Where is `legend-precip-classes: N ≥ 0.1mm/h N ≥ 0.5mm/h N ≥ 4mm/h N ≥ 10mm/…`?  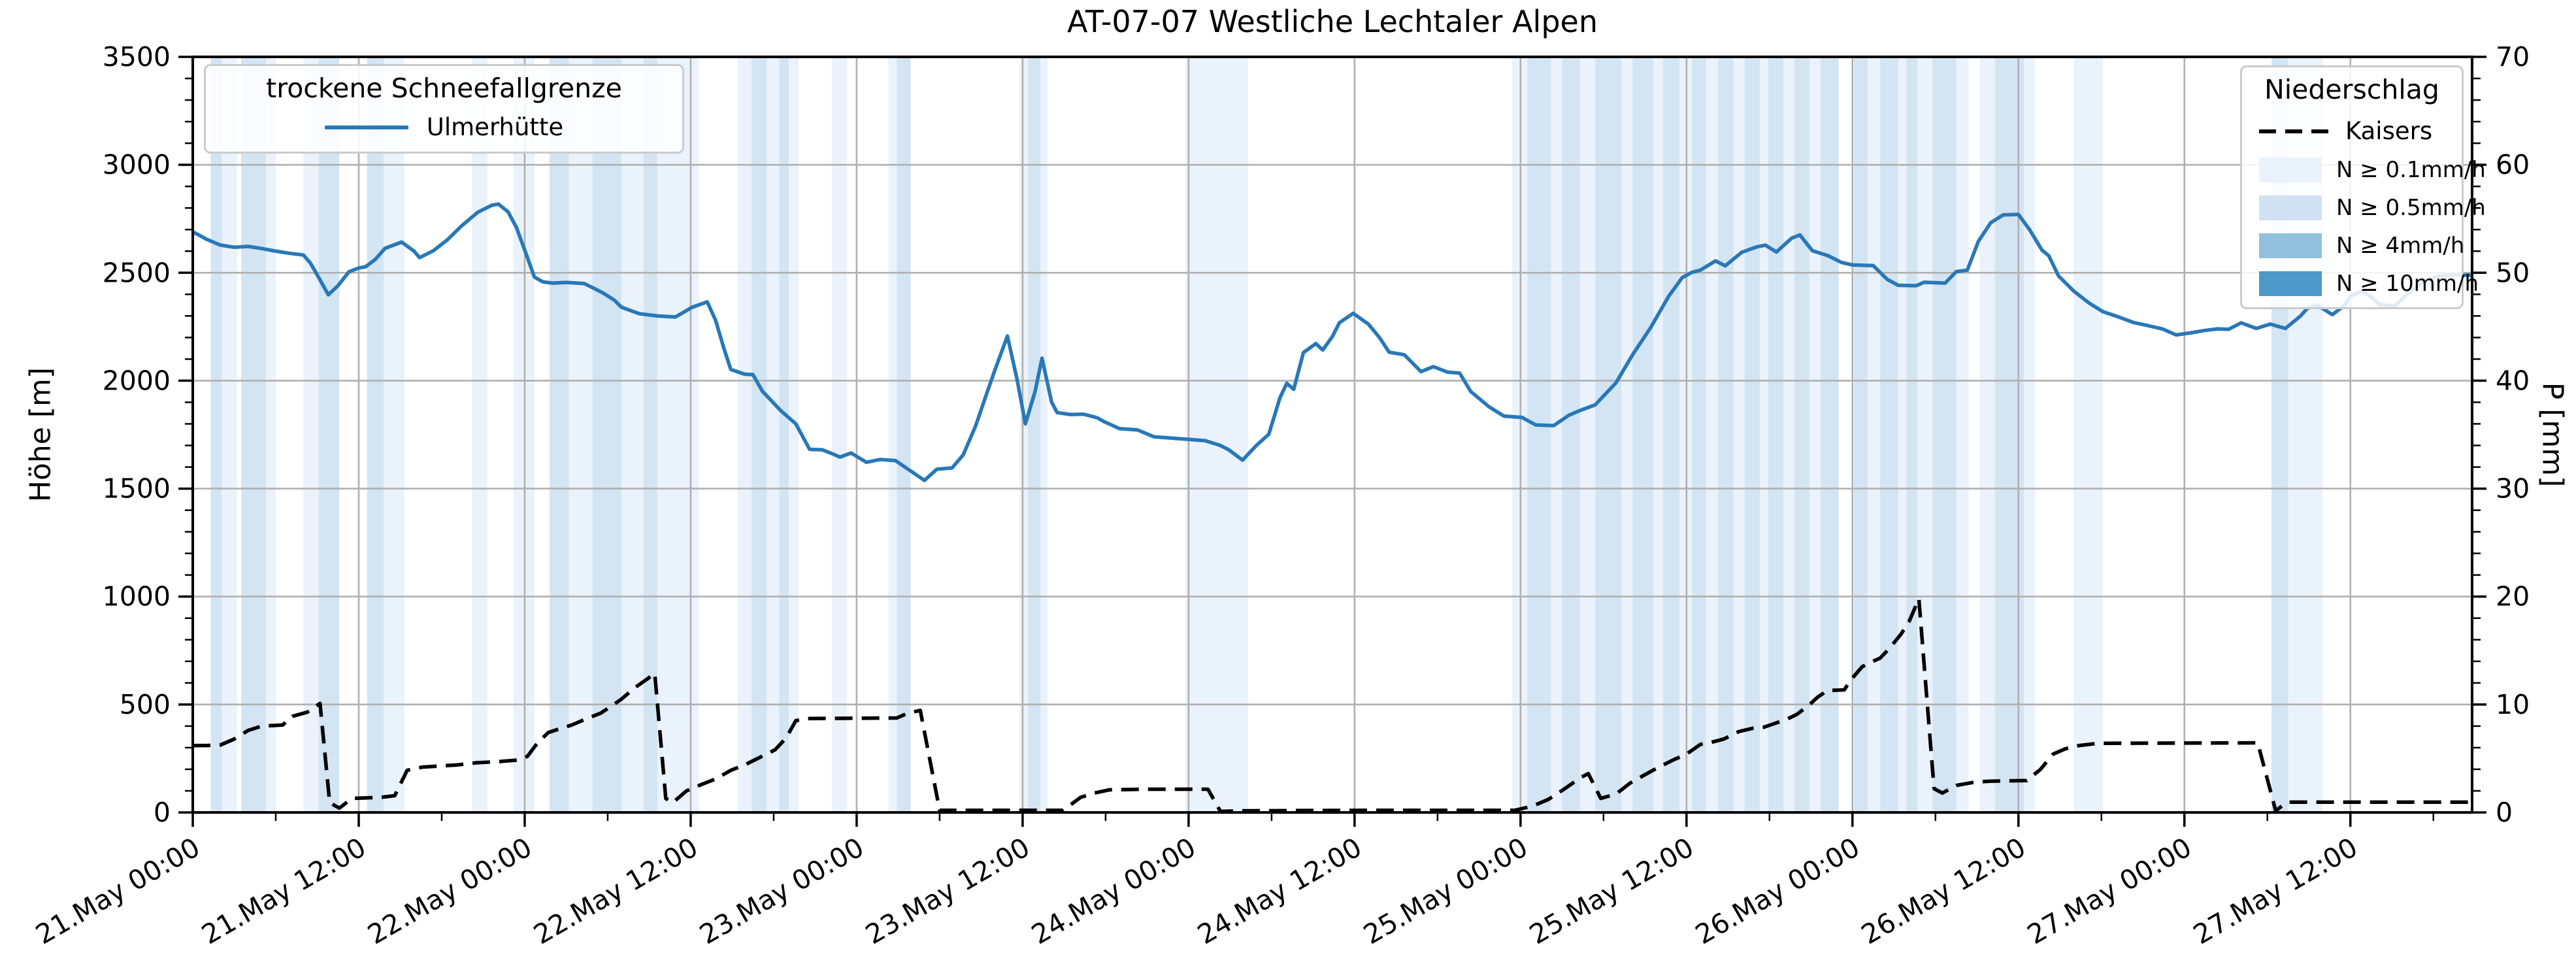 legend-precip-classes: N ≥ 0.1mm/h N ≥ 0.5mm/h N ≥ 4mm/h N ≥ 10mm/… is located at coordinates (2372, 227).